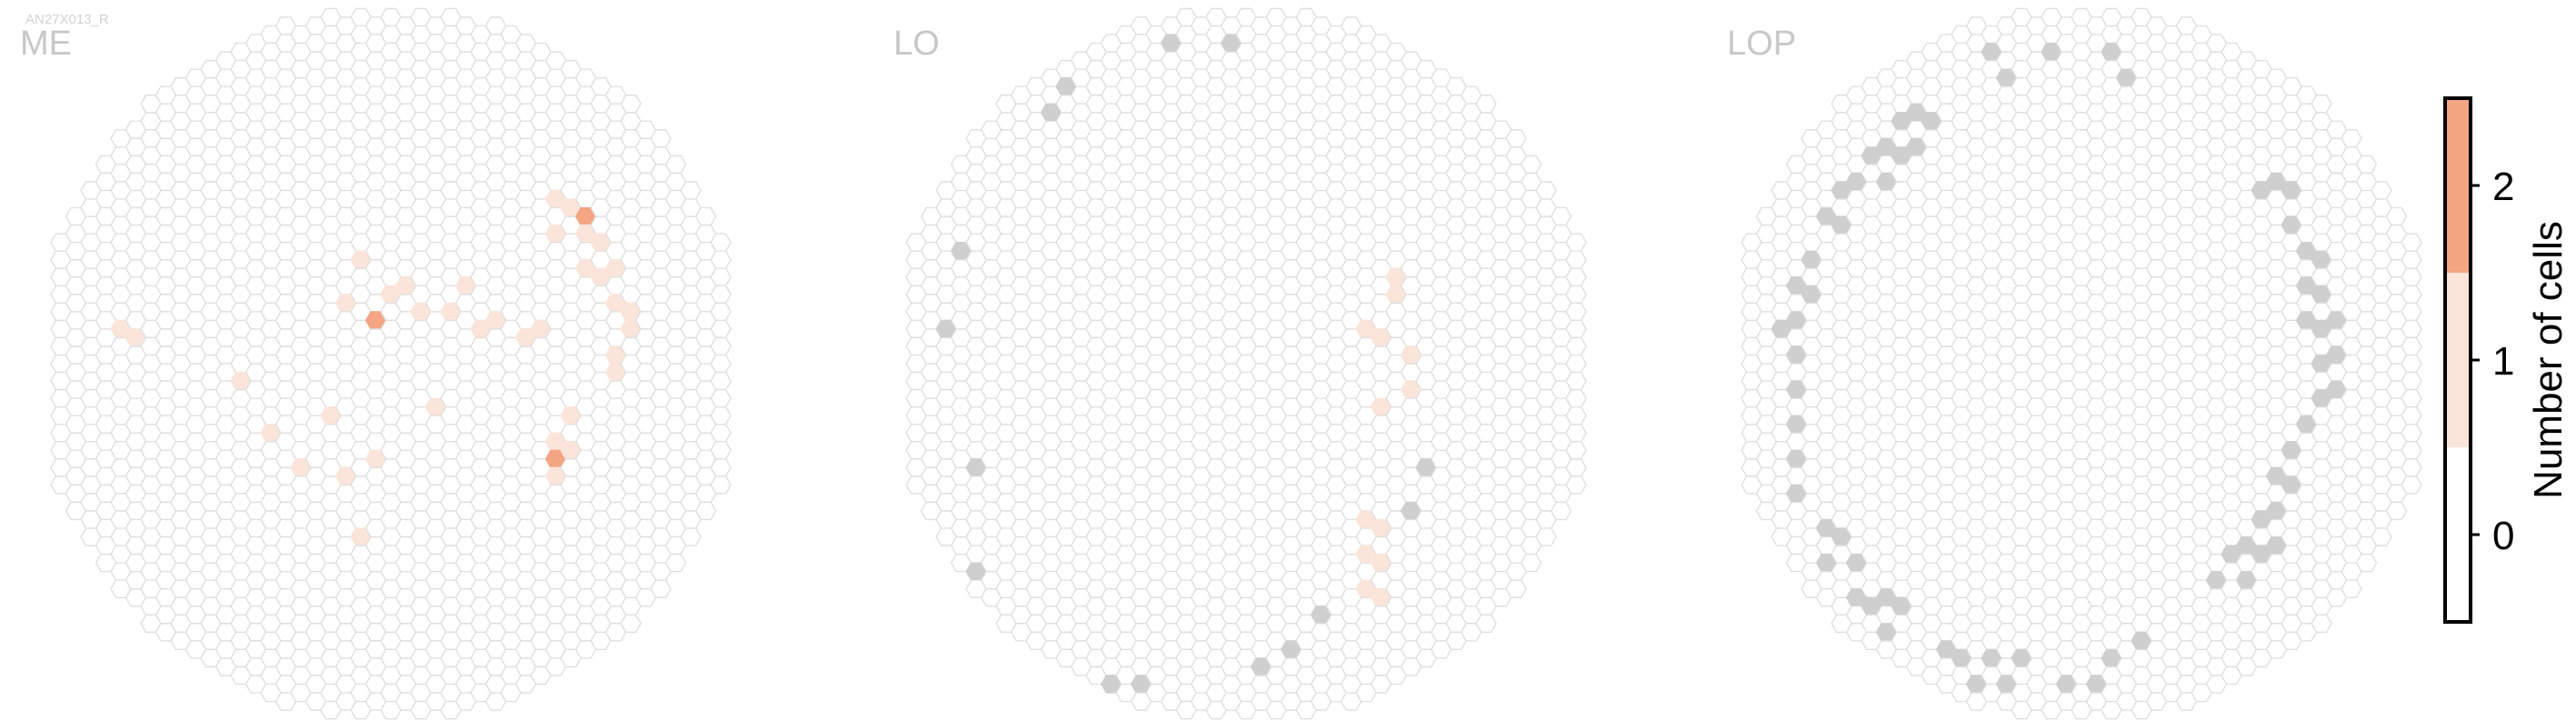  I want to click on colorbar-ticks: 0 1 2, so click(2492, 361).